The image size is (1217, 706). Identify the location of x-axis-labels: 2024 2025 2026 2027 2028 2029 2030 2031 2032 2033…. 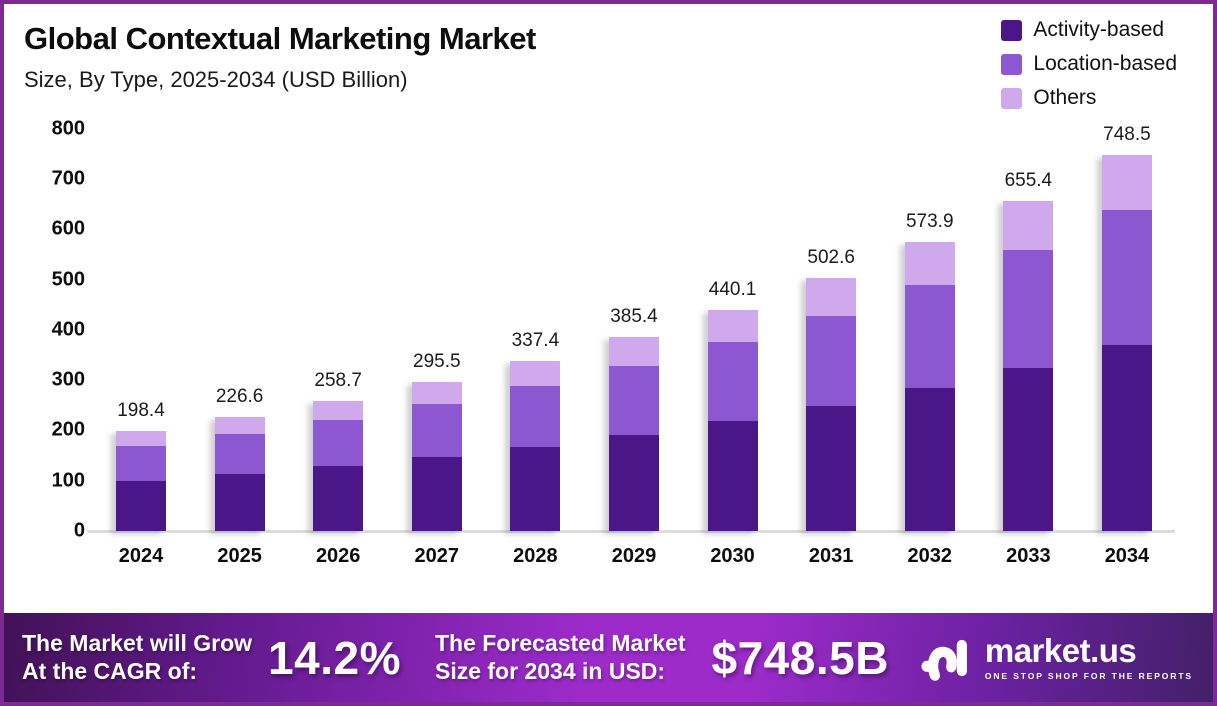
(634, 556).